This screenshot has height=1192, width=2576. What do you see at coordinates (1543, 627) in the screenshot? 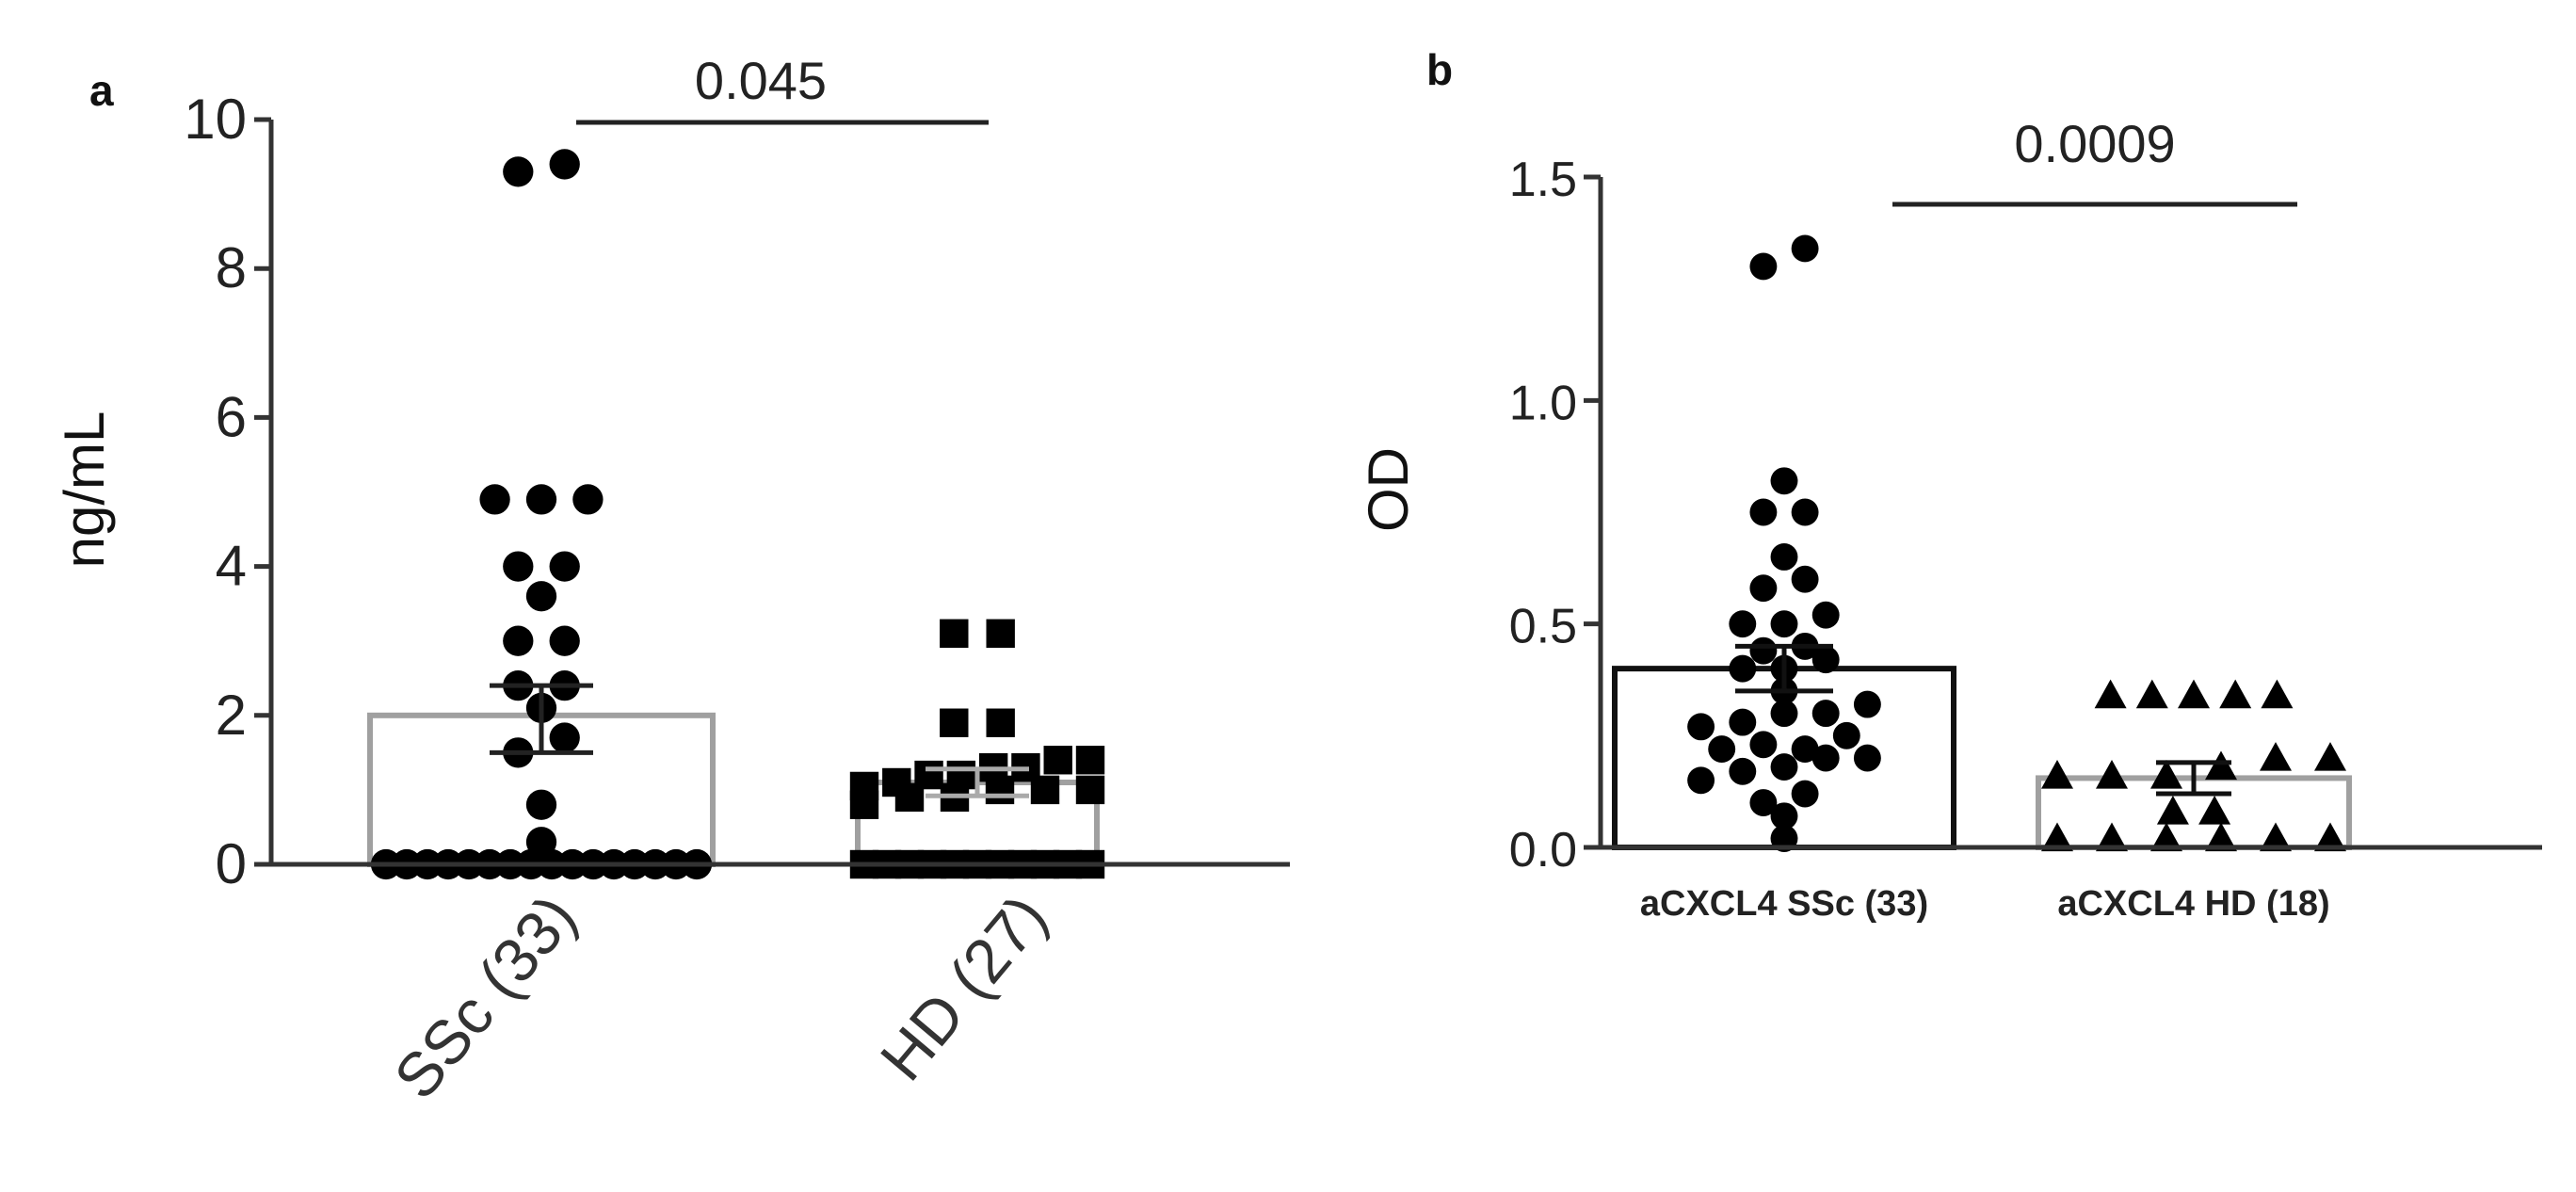
I see `panel-b-y-tick-label: 0.5` at bounding box center [1543, 627].